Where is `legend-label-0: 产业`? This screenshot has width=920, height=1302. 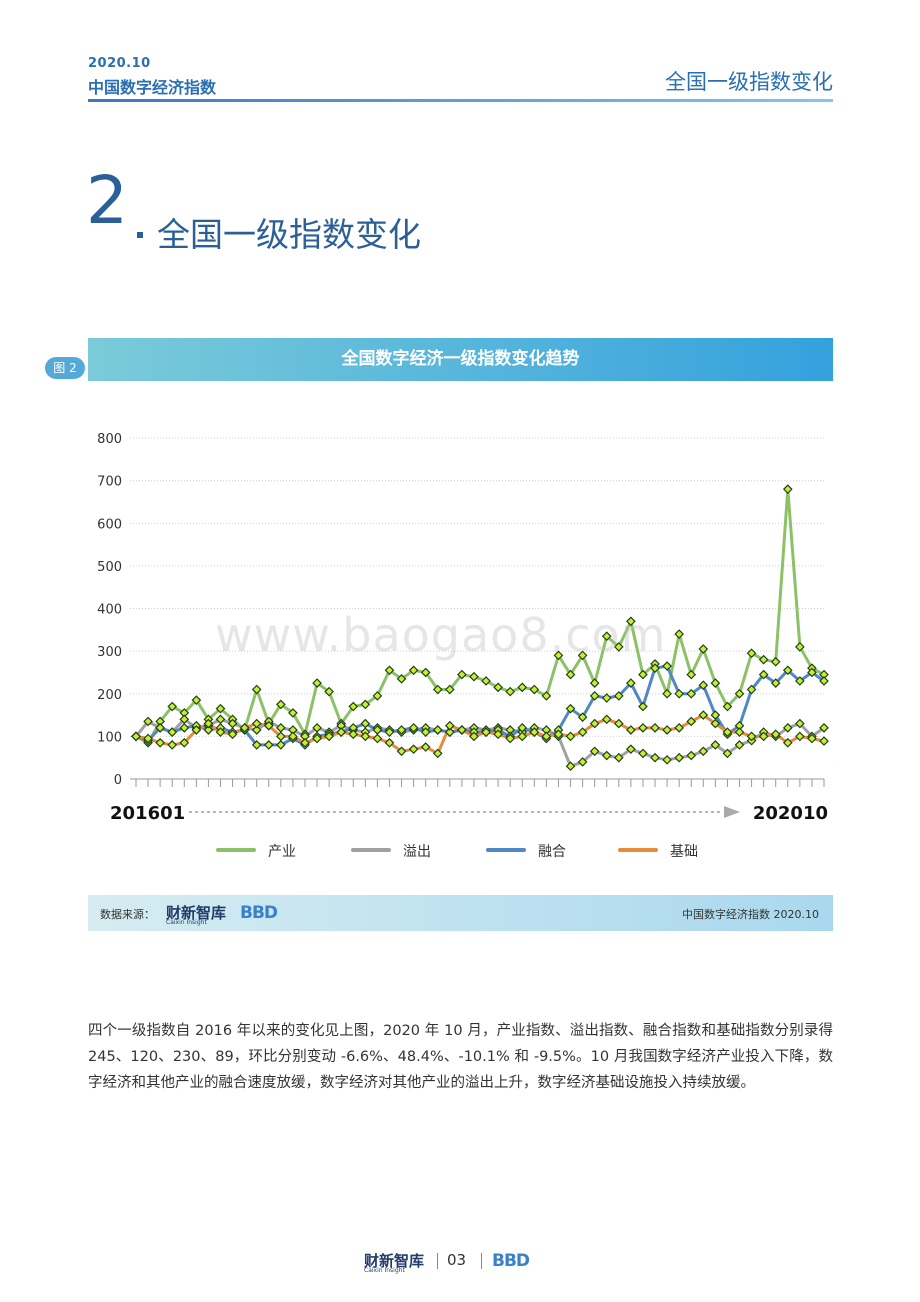
legend-label-0: 产业 is located at coordinates (282, 852).